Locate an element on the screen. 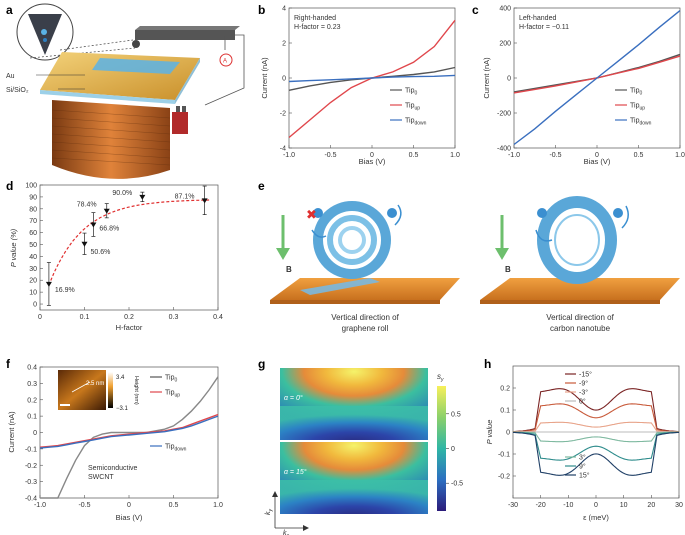 This screenshot has width=685, height=535. b-field-label-right: B is located at coordinates (508, 269).